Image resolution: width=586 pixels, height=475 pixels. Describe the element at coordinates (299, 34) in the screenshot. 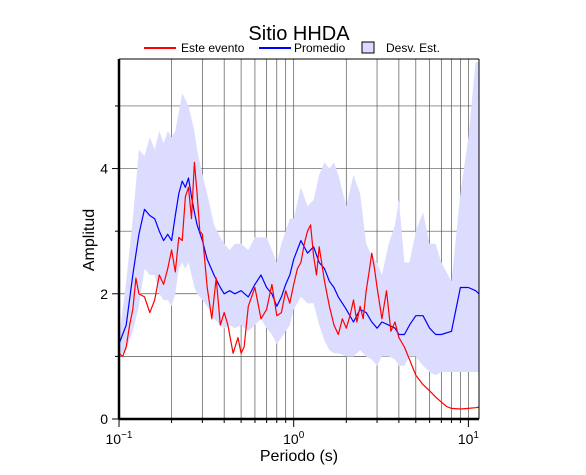

I see `chart-title: Sitio HHDA` at that location.